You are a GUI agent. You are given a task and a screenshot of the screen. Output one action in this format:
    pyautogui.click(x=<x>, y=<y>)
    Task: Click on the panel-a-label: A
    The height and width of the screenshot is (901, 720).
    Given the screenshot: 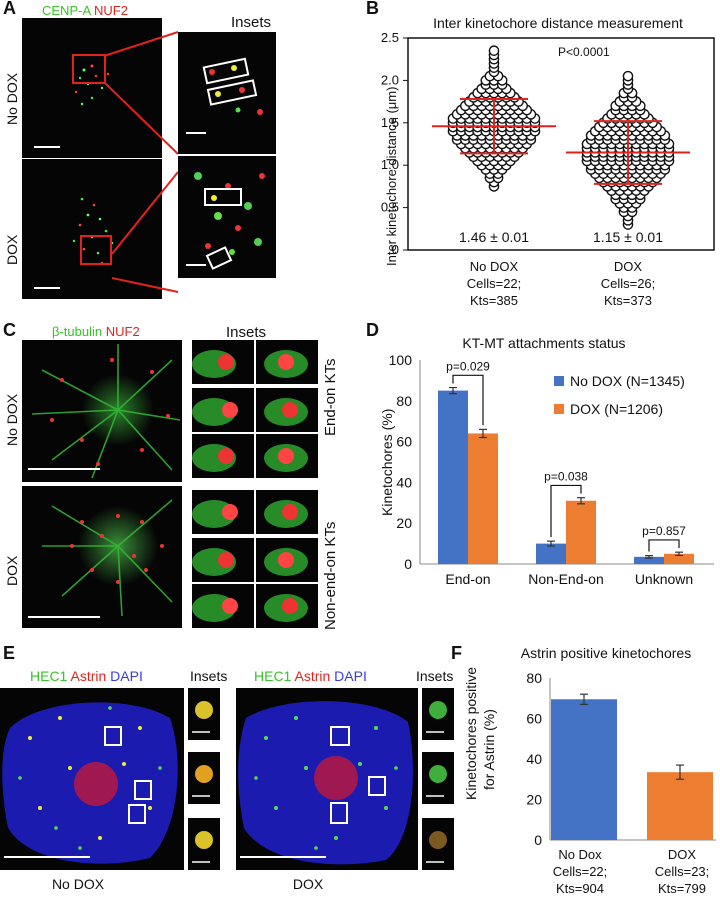 What is the action you would take?
    pyautogui.click(x=9, y=9)
    